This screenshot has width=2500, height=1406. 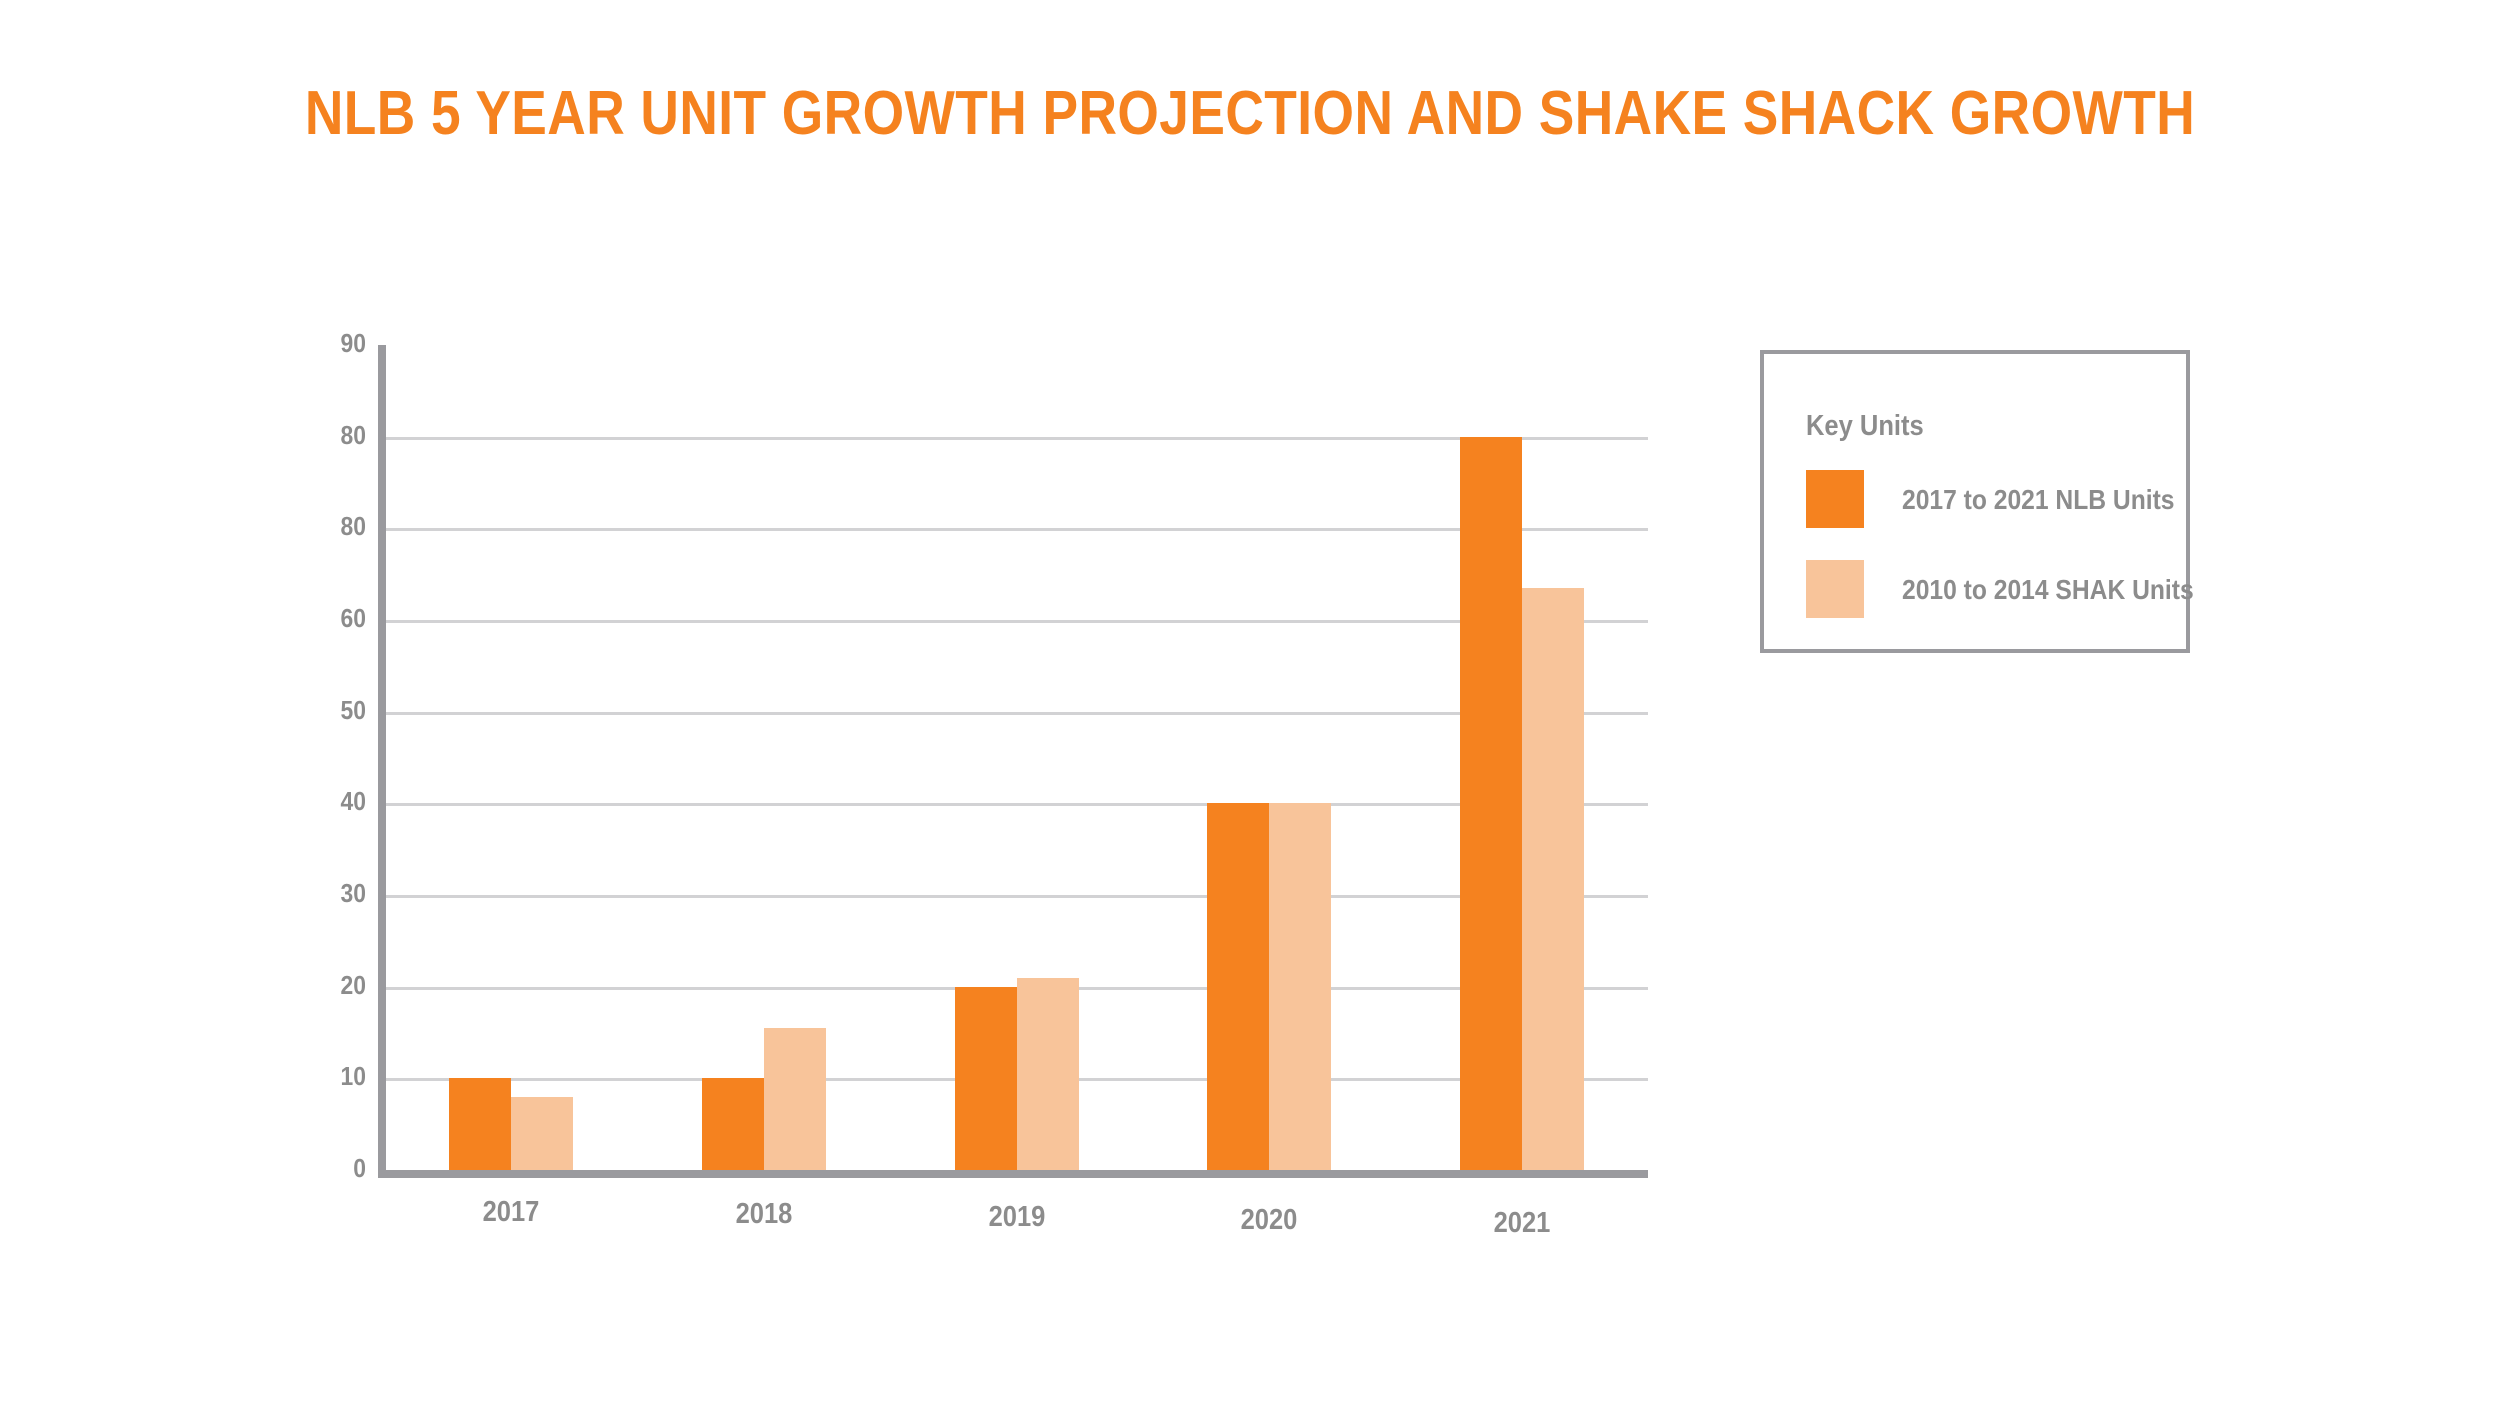 I want to click on bar-2017-shak, so click(x=542, y=1133).